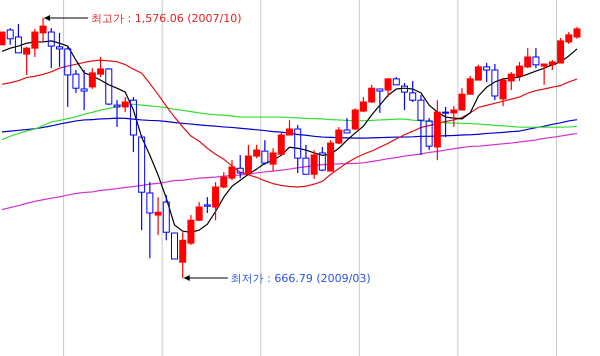 The height and width of the screenshot is (356, 600). Describe the element at coordinates (300, 278) in the screenshot. I see `annotation: 최저가 : 666.79 (2009/03)` at that location.